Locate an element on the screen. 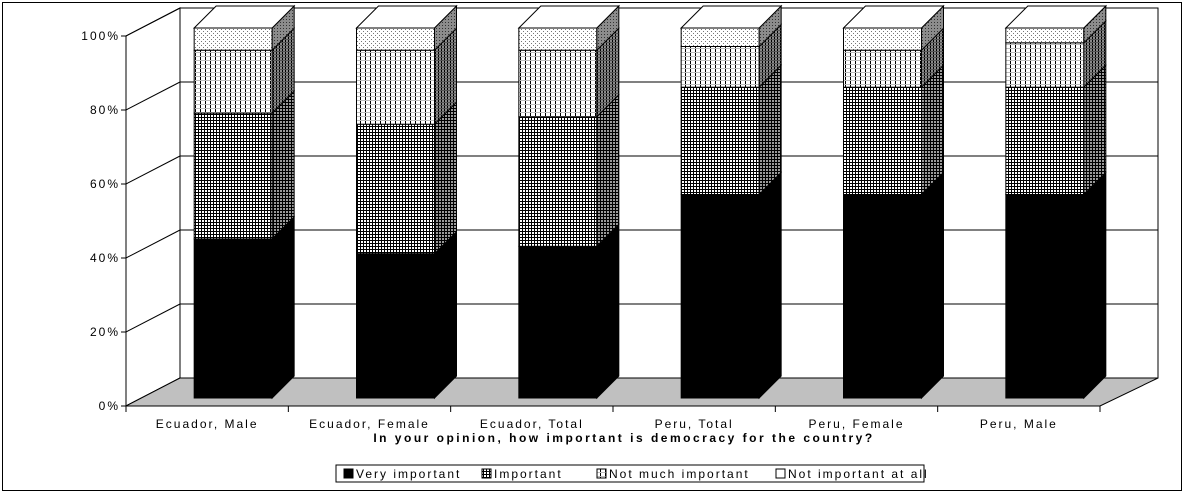 The width and height of the screenshot is (1186, 495). legend-label: Very important is located at coordinates (408, 474).